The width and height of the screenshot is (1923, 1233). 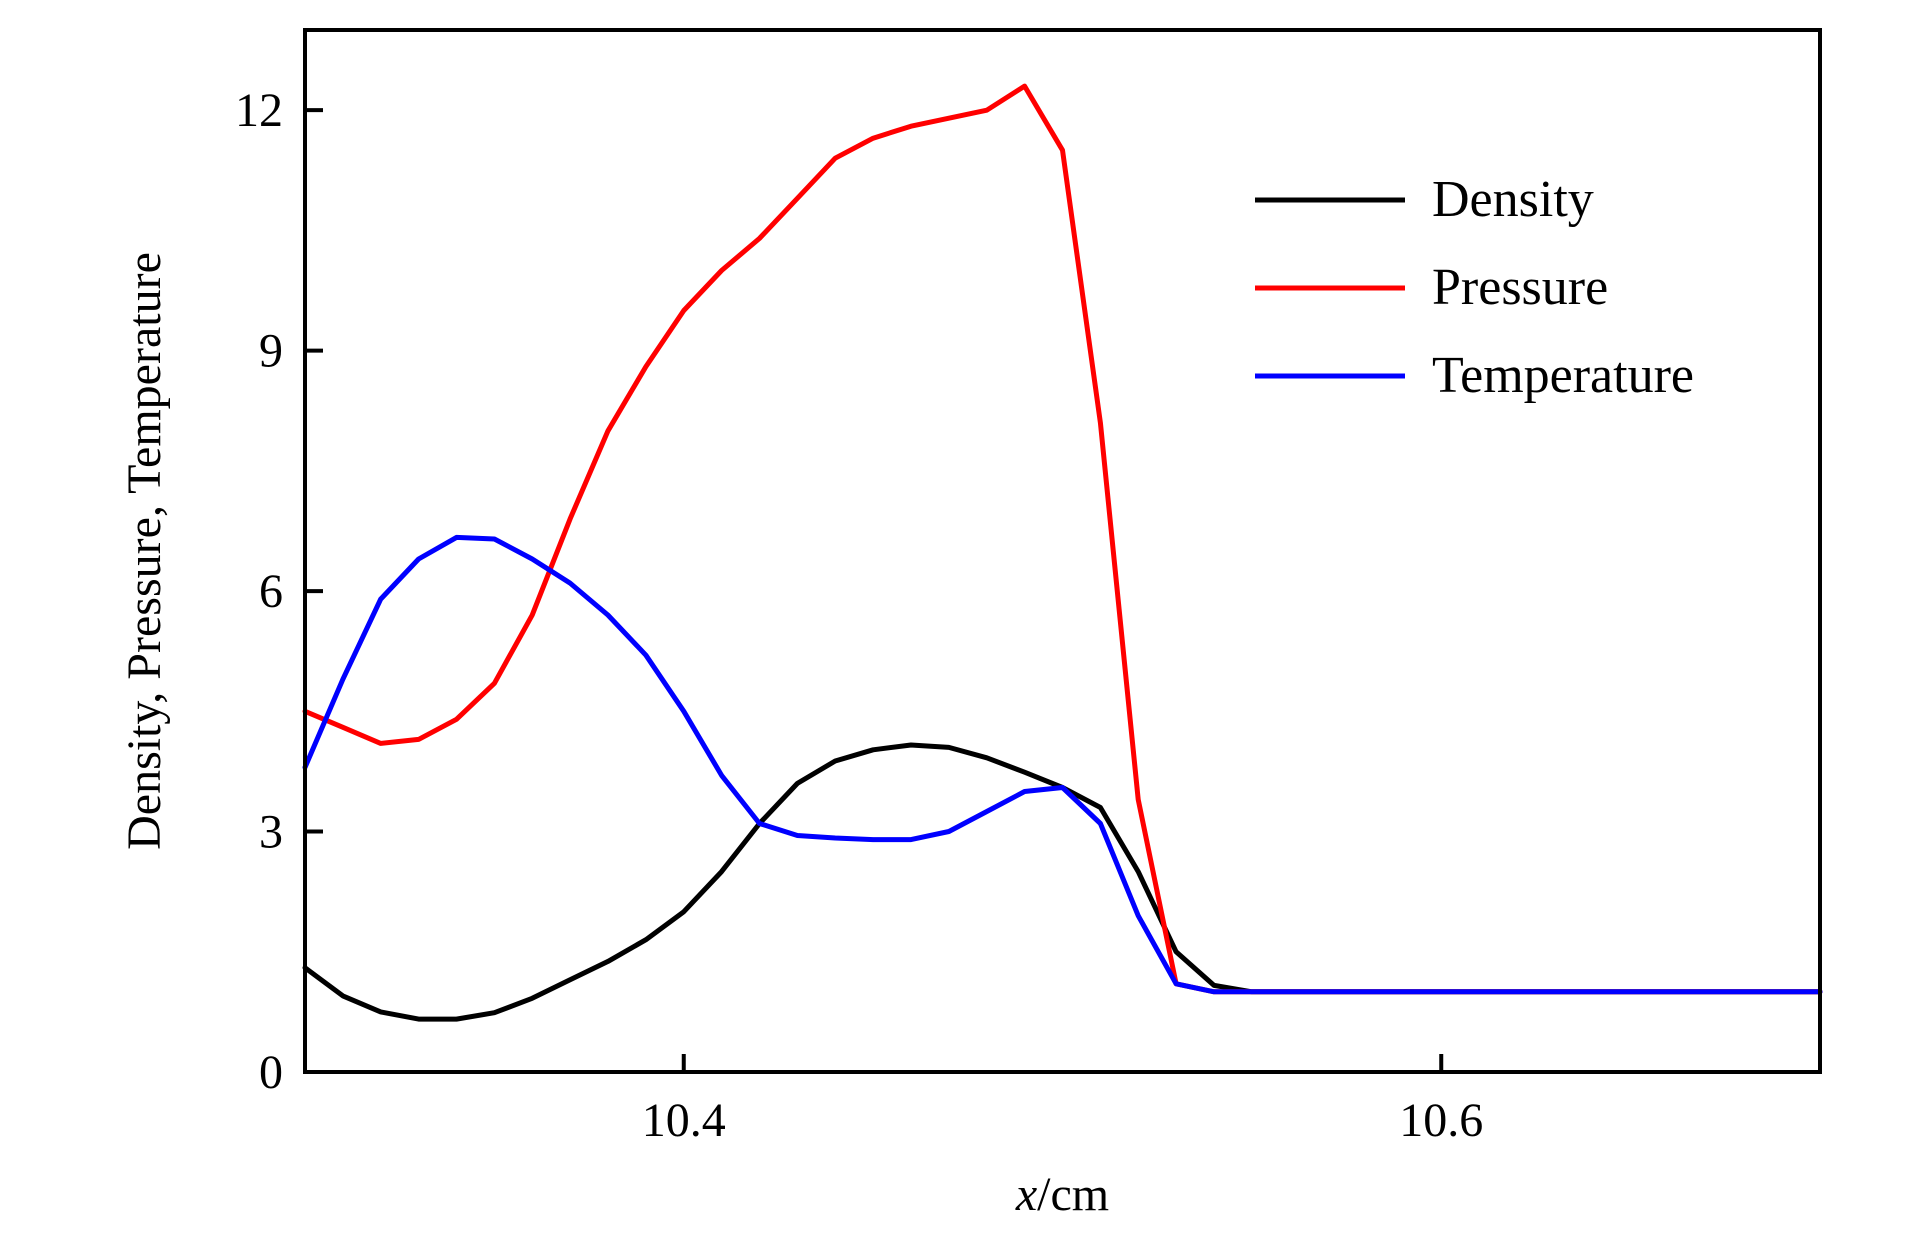 I want to click on y-axis-ticks: 0 3 6 9 12, so click(x=279, y=591).